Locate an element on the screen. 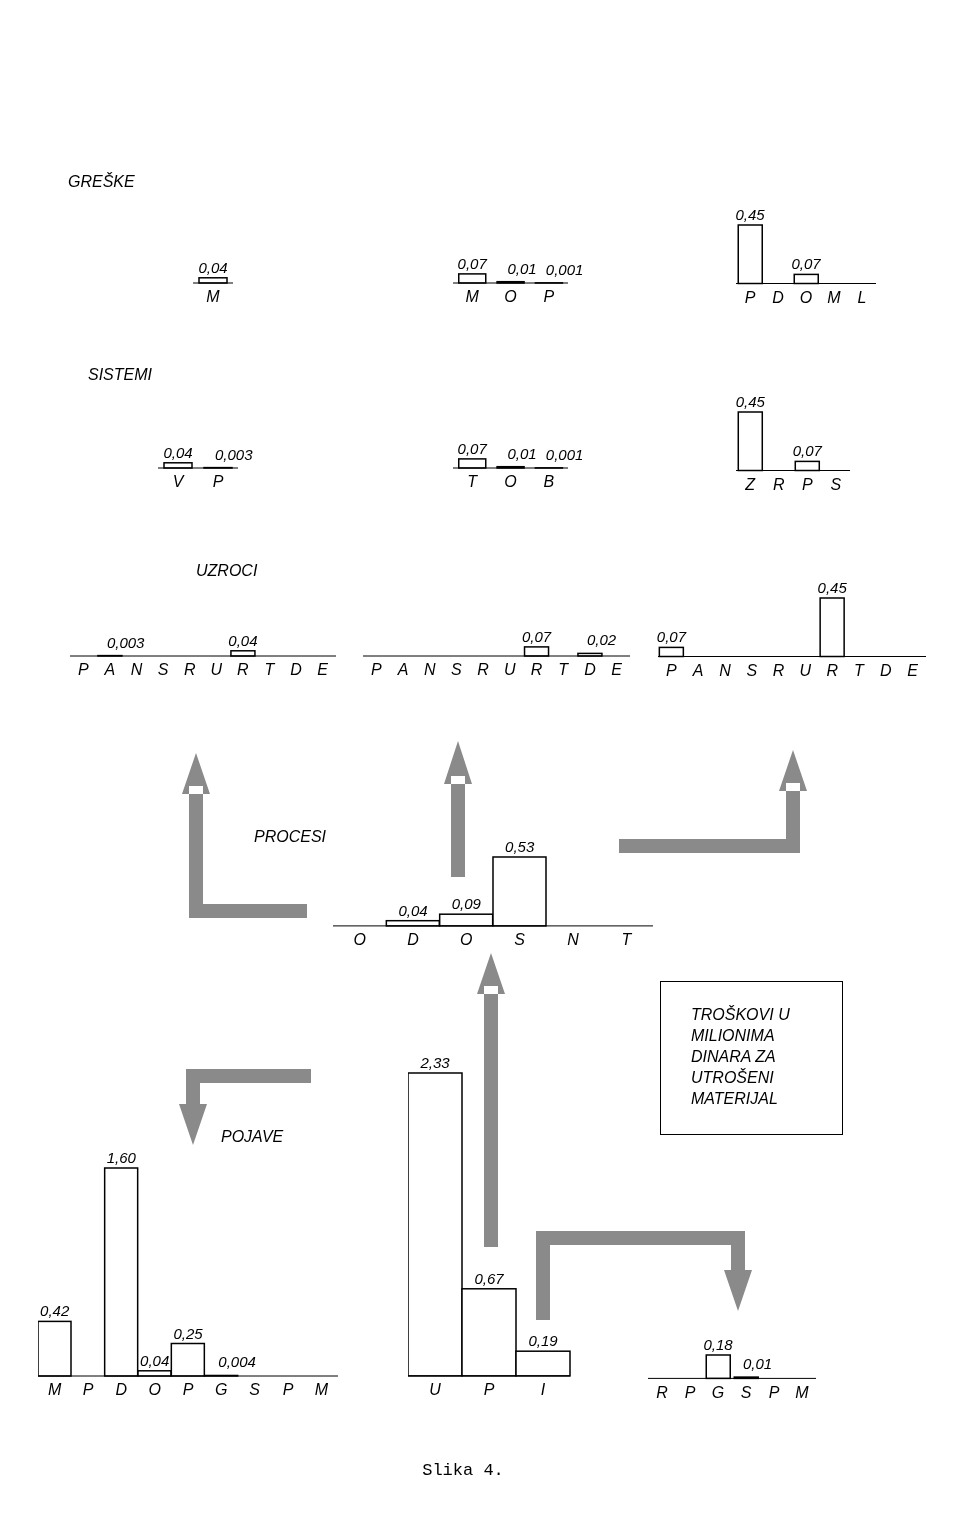 This screenshot has height=1524, width=973. data-label: 0,09 is located at coordinates (466, 904).